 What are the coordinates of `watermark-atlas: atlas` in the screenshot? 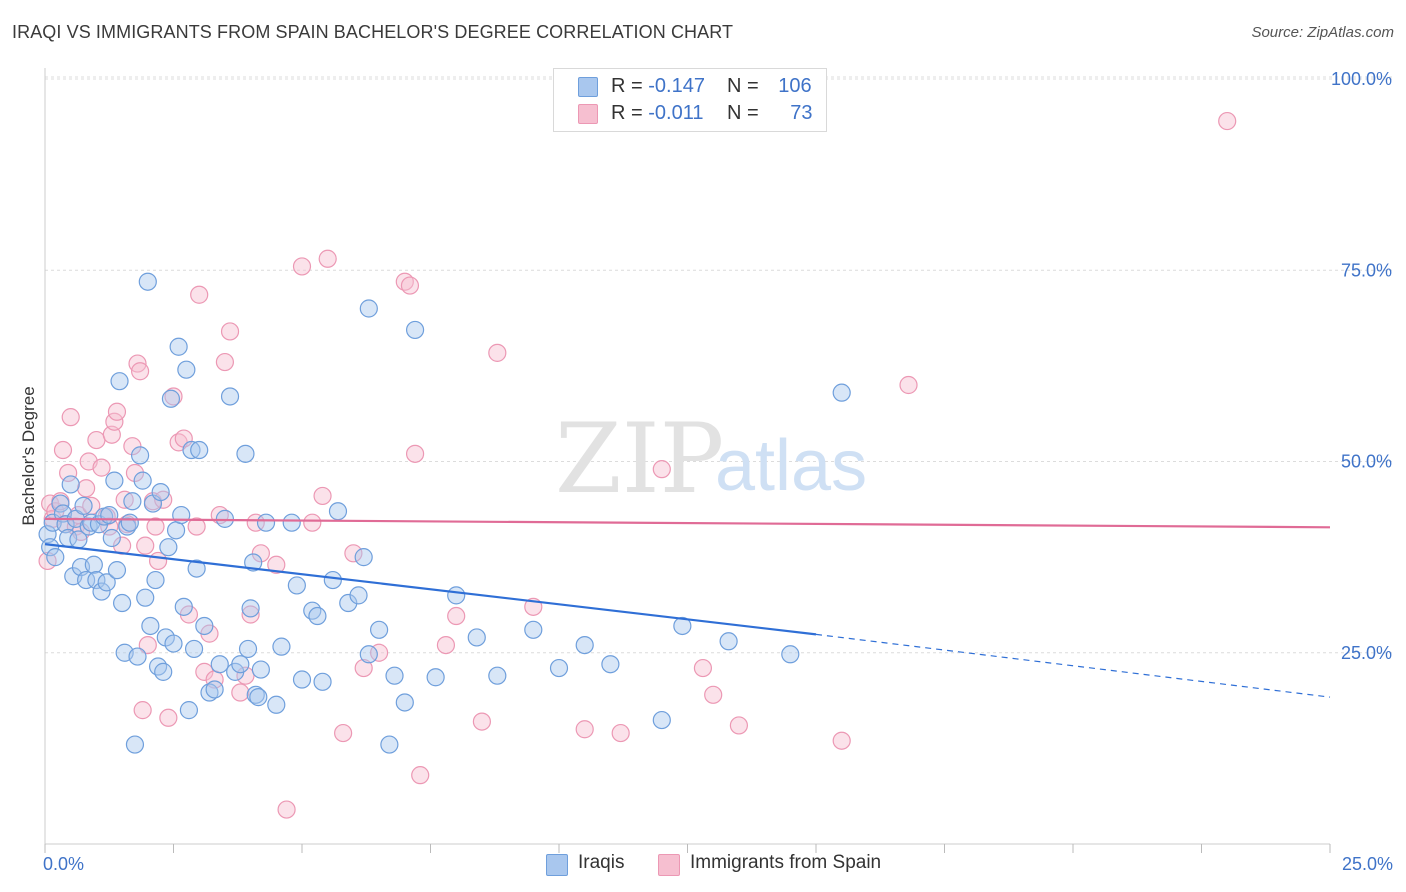 It's located at (791, 466).